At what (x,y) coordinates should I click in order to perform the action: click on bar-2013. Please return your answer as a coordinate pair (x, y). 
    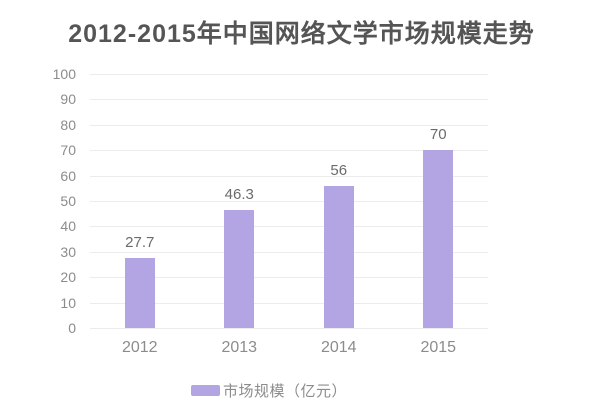
    Looking at the image, I should click on (239, 269).